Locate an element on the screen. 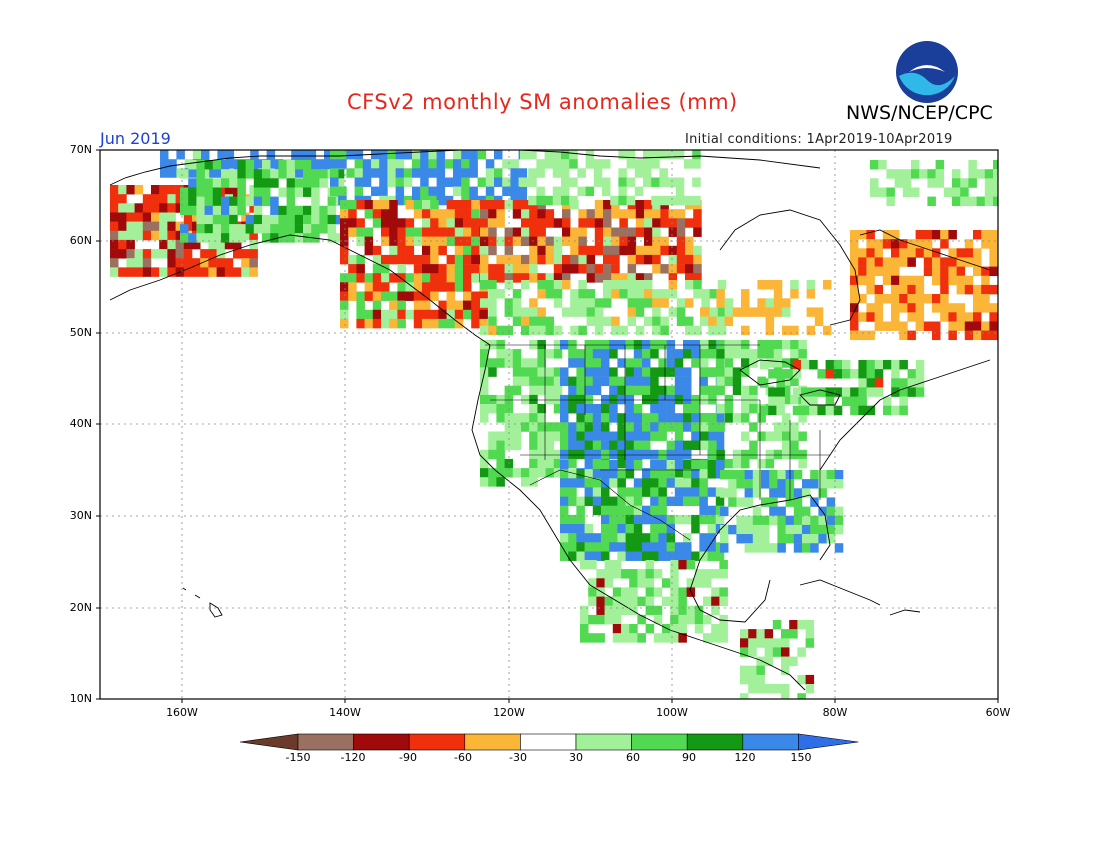 Image resolution: width=1100 pixels, height=850 pixels. lon-label-80w: 80W is located at coordinates (835, 712).